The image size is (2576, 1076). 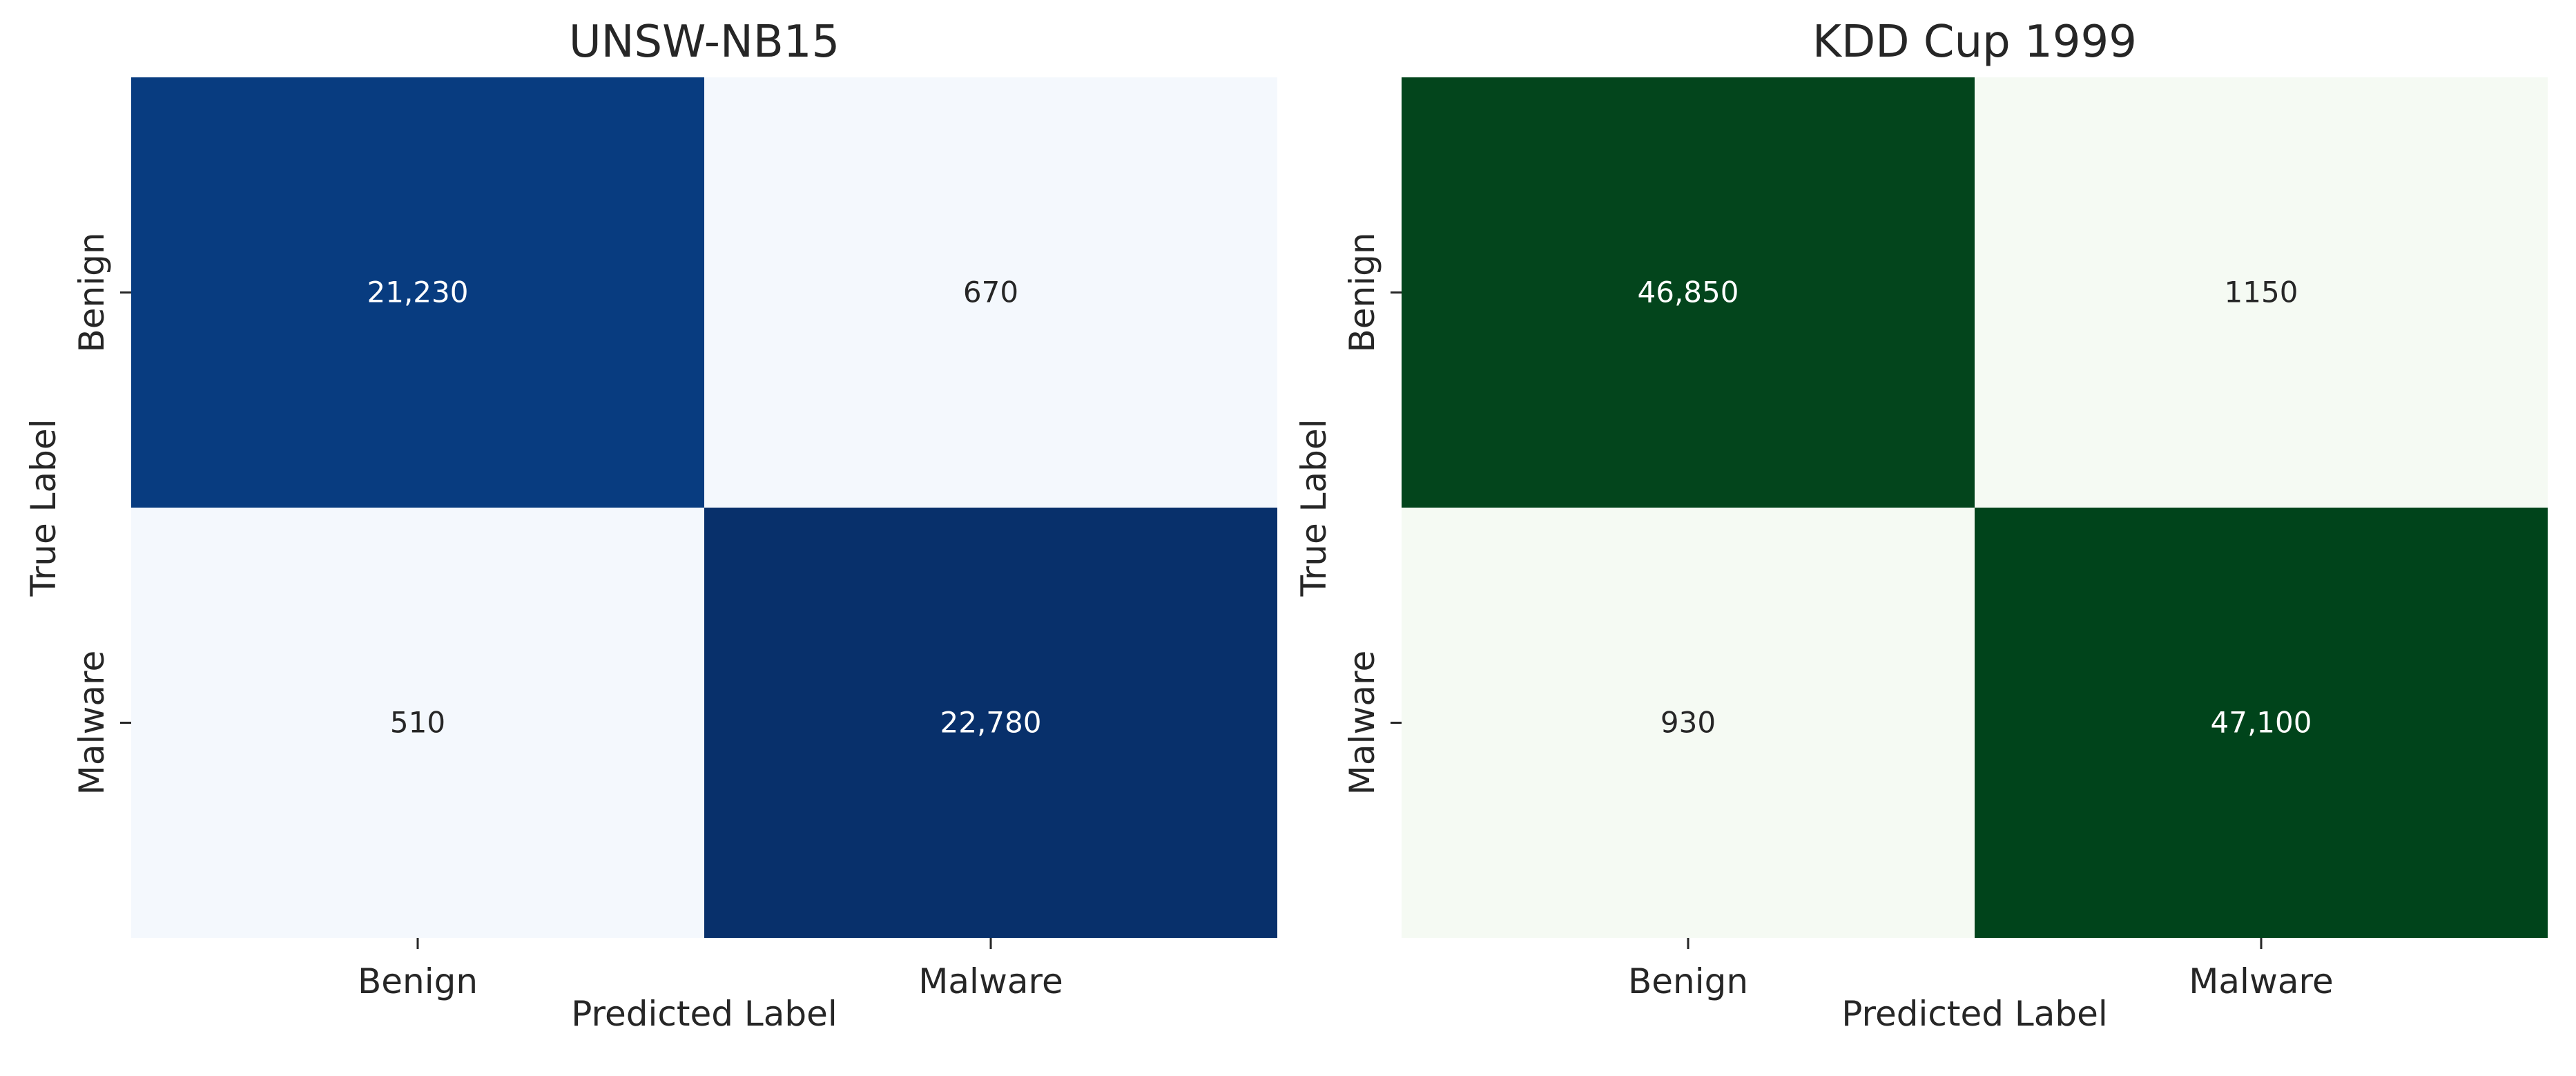 I want to click on cell-value-label: 930, so click(x=1688, y=723).